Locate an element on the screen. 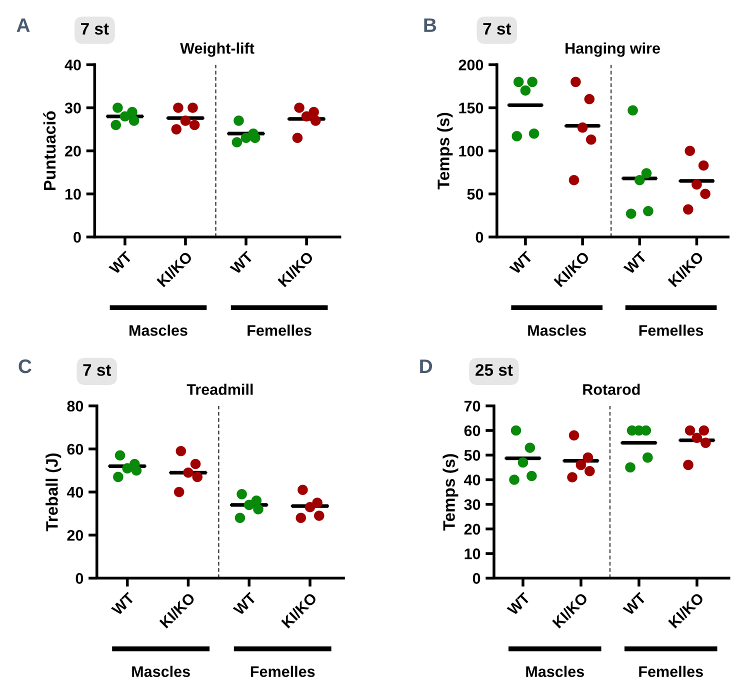 The width and height of the screenshot is (734, 681). y-axis-title: Puntuació is located at coordinates (49, 150).